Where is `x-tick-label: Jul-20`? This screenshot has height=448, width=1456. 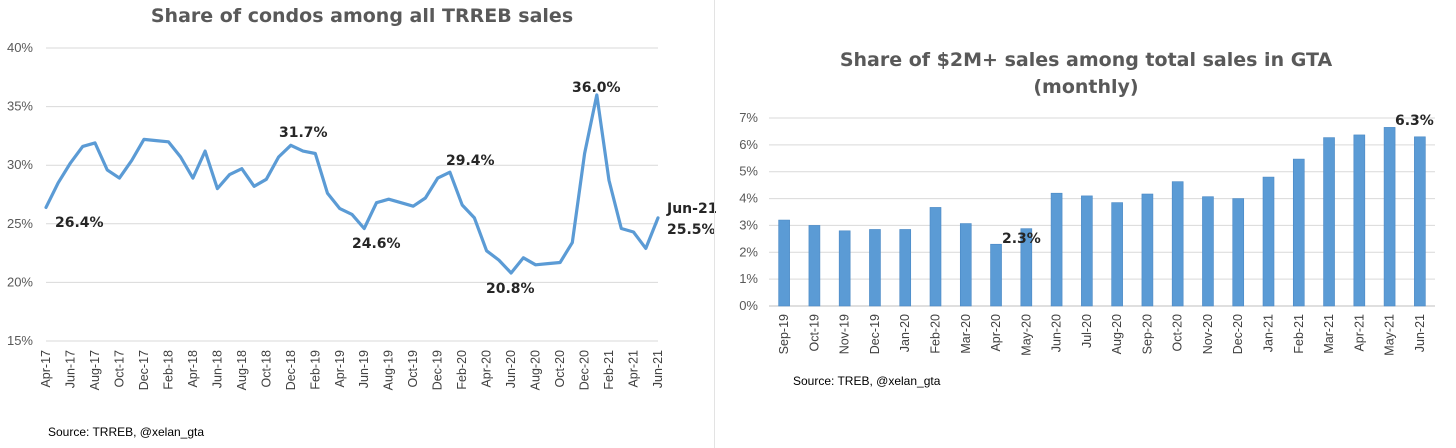
x-tick-label: Jul-20 is located at coordinates (1087, 331).